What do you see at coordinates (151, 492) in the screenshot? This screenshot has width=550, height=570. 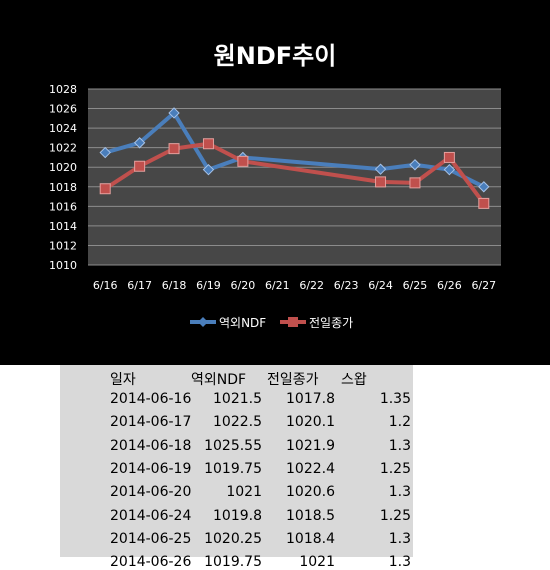 I see `table-cell-date: 2014-06-20` at bounding box center [151, 492].